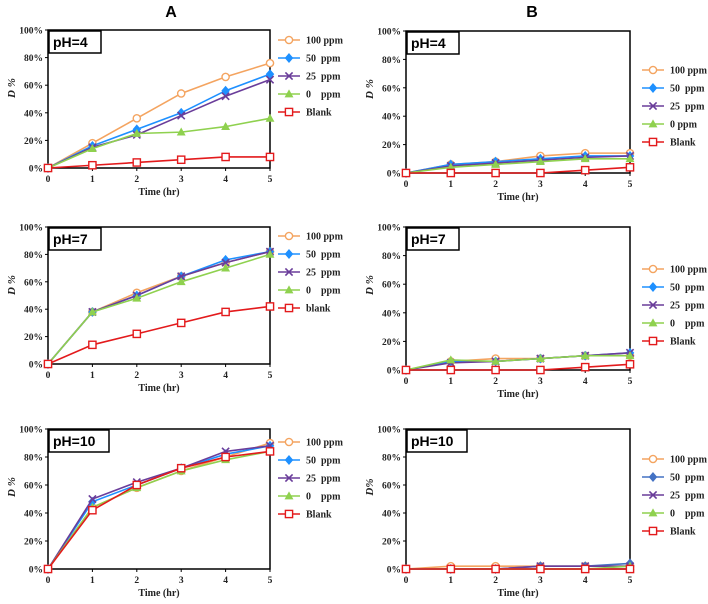 The width and height of the screenshot is (708, 604). Describe the element at coordinates (70, 239) in the screenshot. I see `ph-label: pH=7` at that location.